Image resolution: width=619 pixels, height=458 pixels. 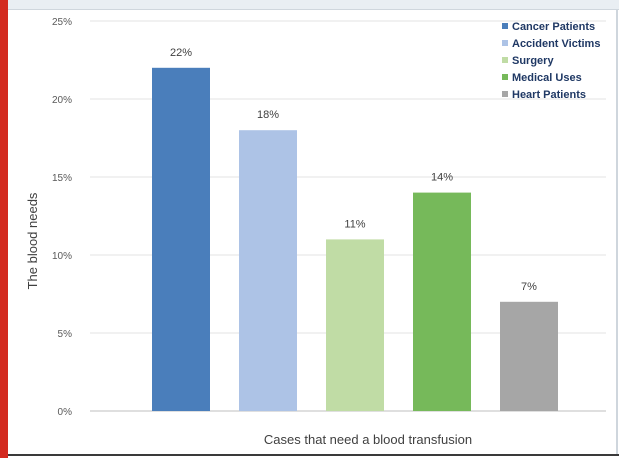 I want to click on data-label: 11%, so click(x=354, y=224).